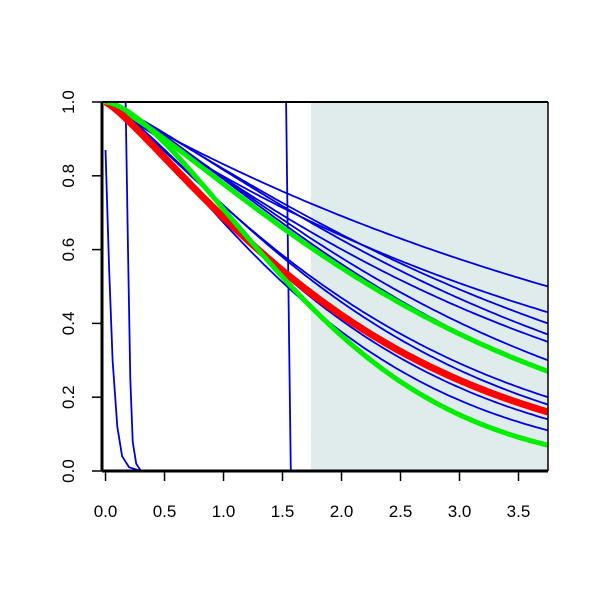 This screenshot has height=600, width=600. What do you see at coordinates (224, 511) in the screenshot?
I see `x-tick-label: 1.0` at bounding box center [224, 511].